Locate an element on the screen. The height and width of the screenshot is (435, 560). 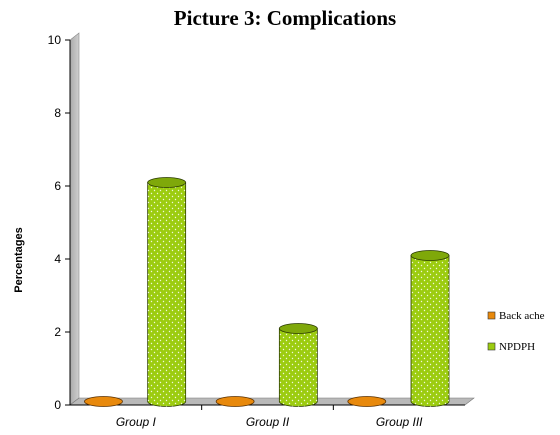
y-tick-label: 4 is located at coordinates (57, 259).